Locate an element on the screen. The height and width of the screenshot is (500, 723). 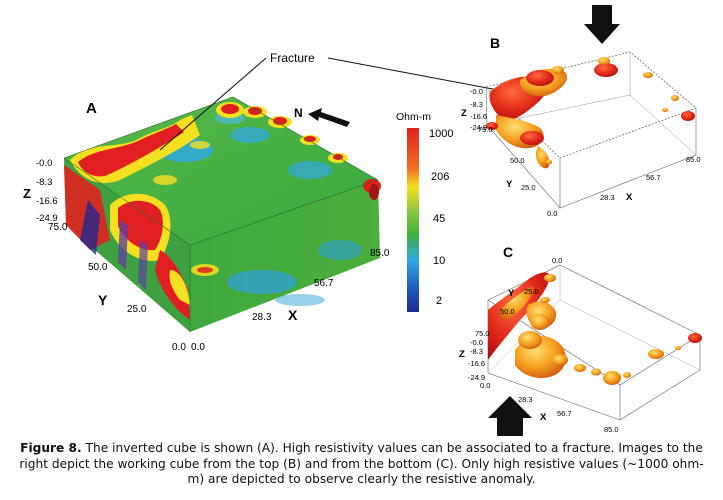
caption-label: Figure 8. is located at coordinates (51, 448).